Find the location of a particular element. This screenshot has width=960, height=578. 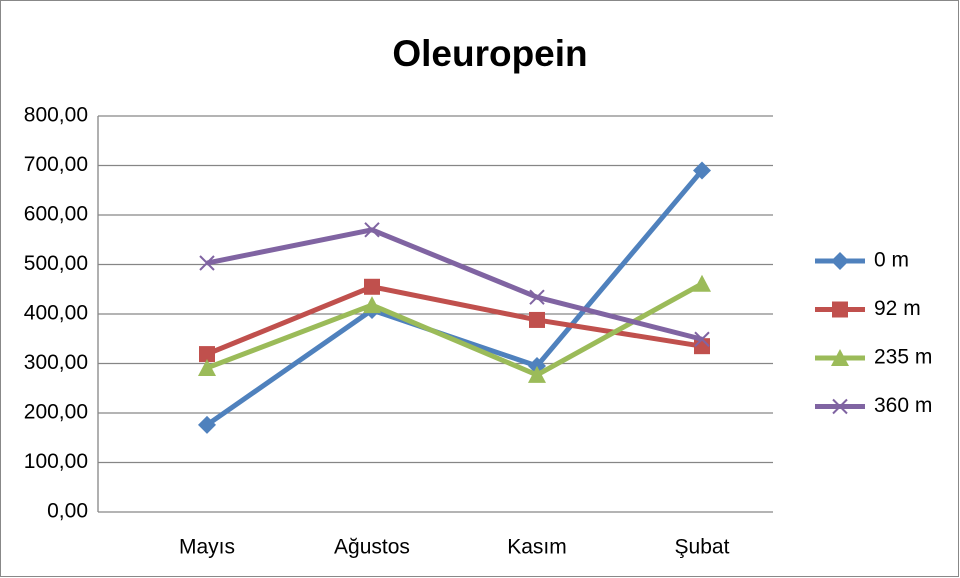

legend-label: 0 m is located at coordinates (891, 260).